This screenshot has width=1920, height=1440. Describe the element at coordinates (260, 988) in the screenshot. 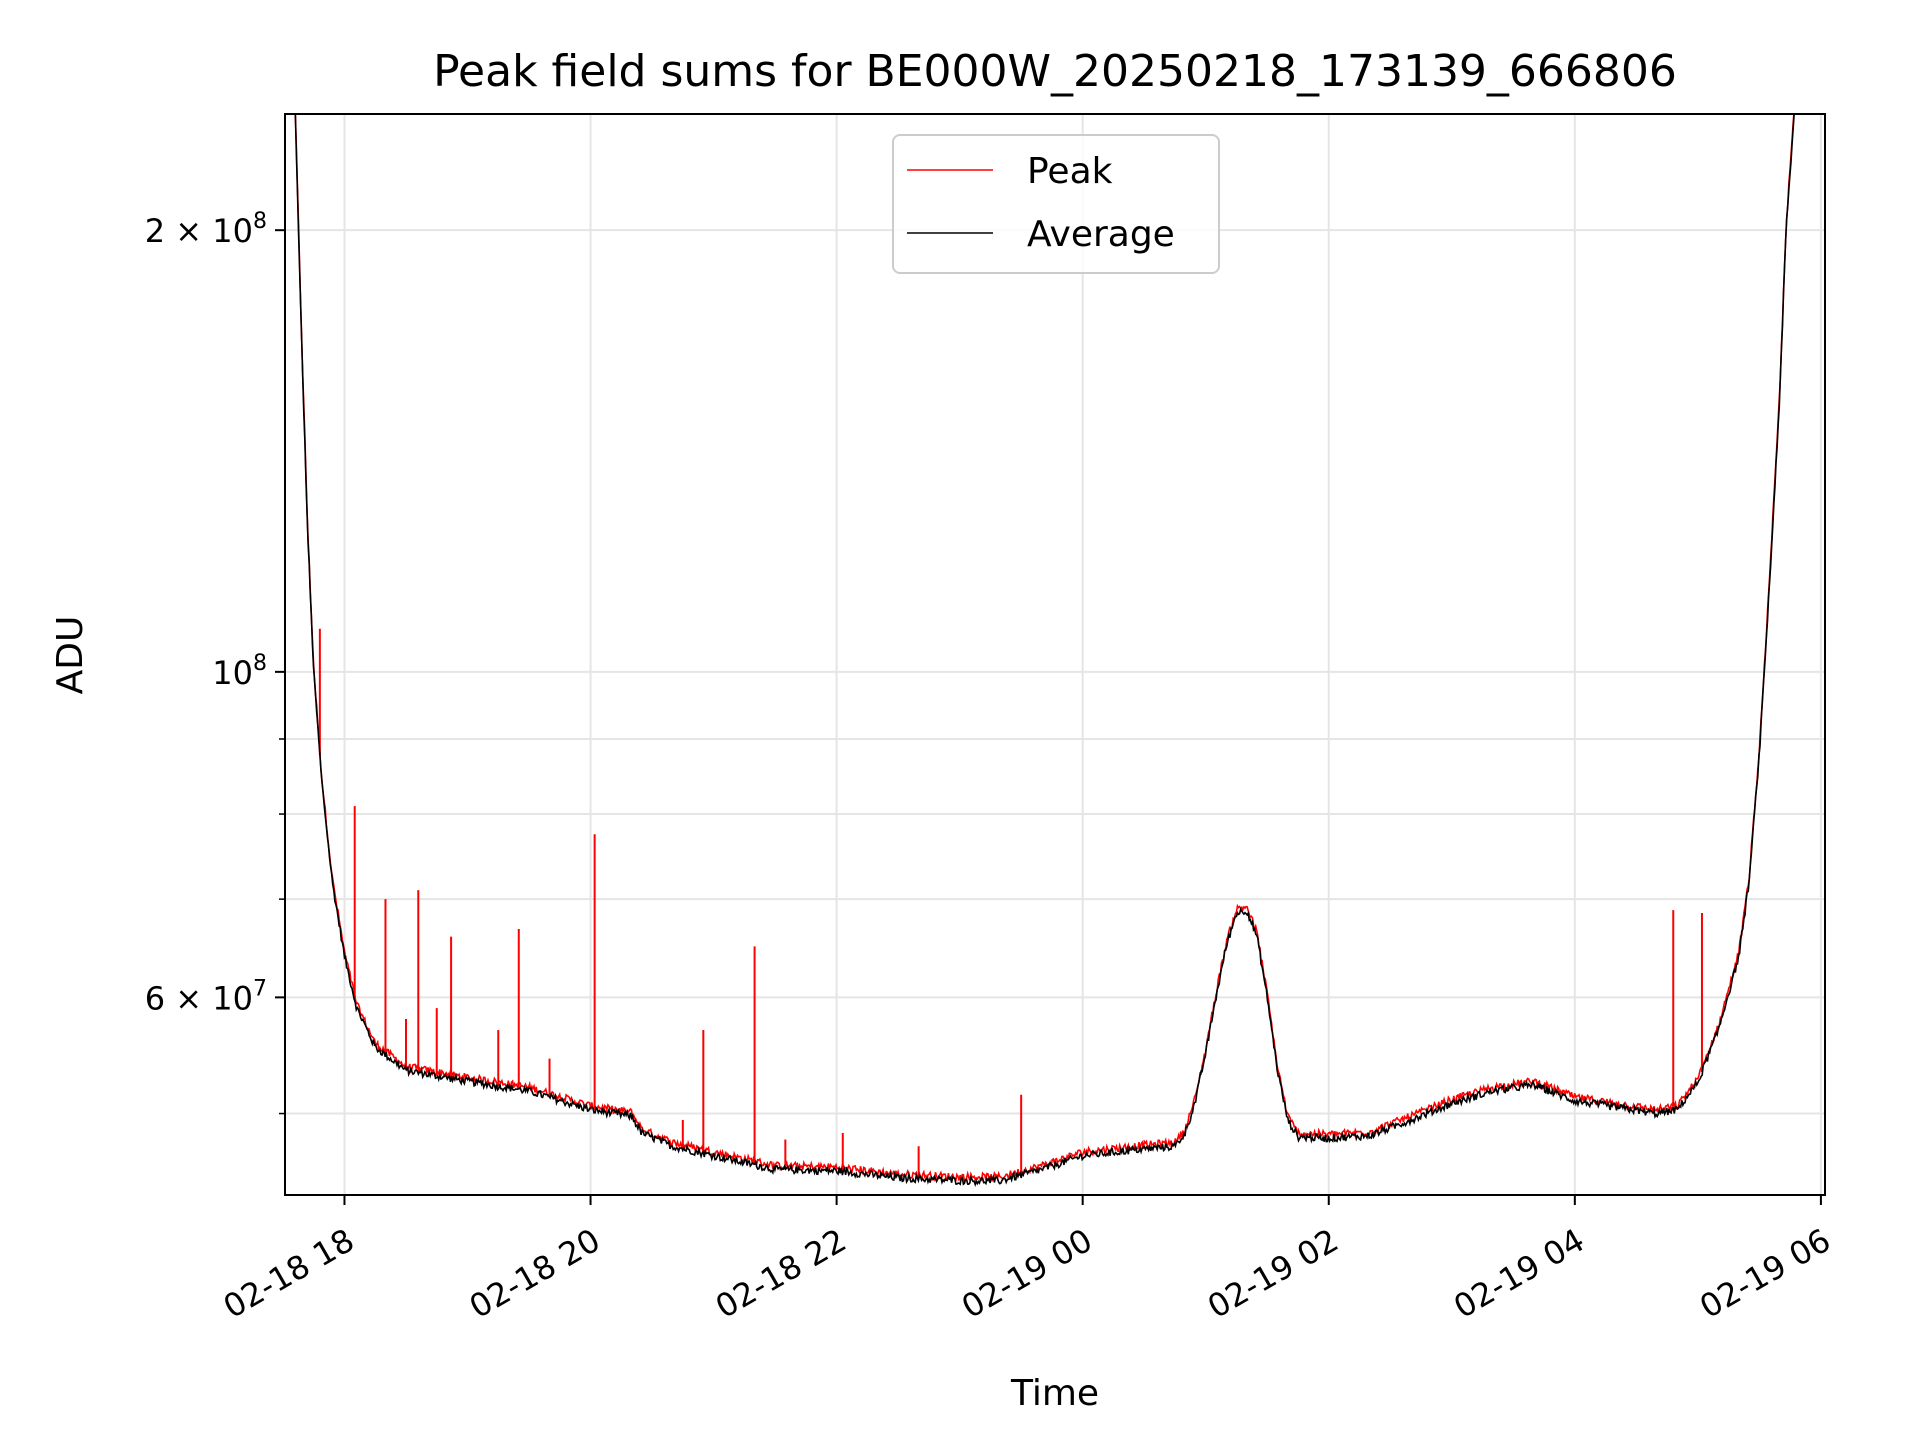

I see `y-tick-exponent: 7` at that location.